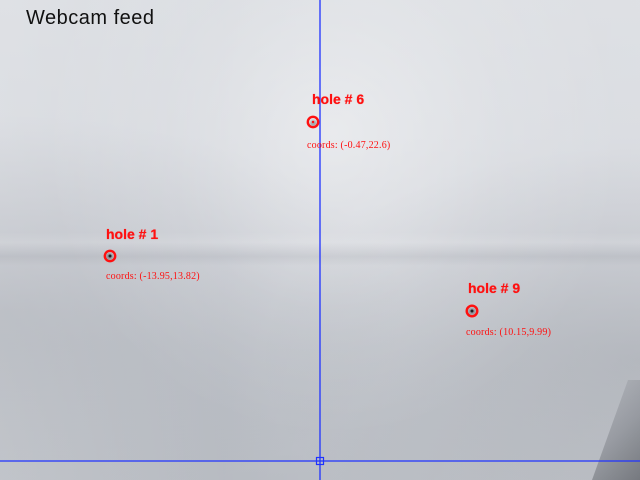  I want to click on hole-6-ring, so click(313, 122).